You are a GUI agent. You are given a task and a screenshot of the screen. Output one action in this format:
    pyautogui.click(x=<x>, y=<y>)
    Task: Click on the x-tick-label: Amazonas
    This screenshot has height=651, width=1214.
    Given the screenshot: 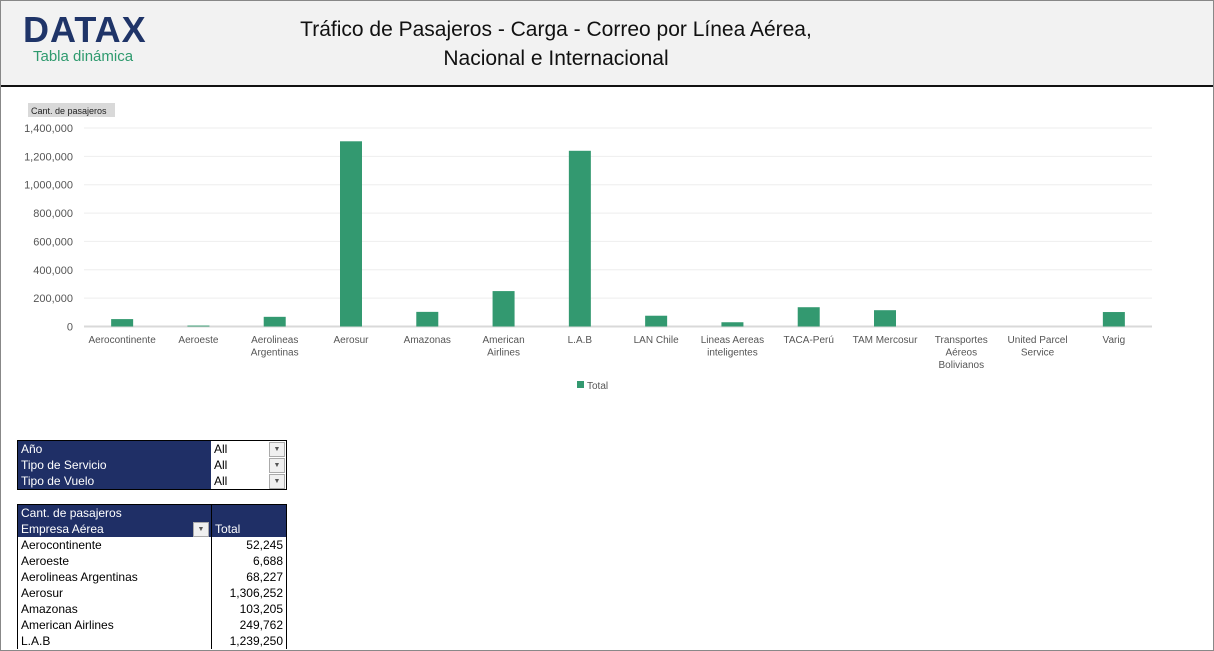 What is the action you would take?
    pyautogui.click(x=427, y=340)
    